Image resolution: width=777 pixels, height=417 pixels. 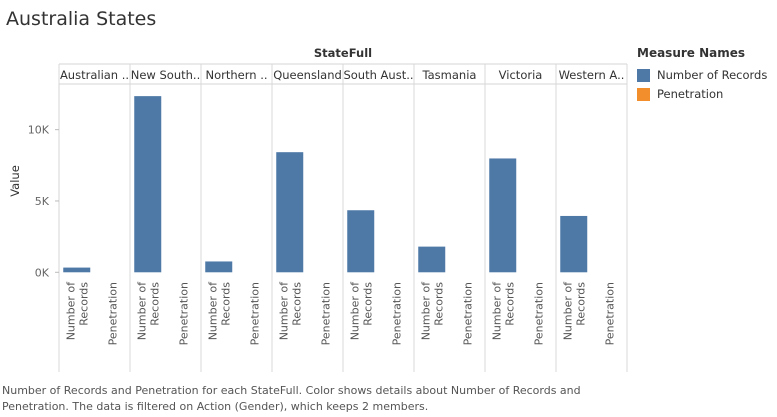 What do you see at coordinates (496, 310) in the screenshot?
I see `measure-tick-label-victoria-number-of-records: Number of` at bounding box center [496, 310].